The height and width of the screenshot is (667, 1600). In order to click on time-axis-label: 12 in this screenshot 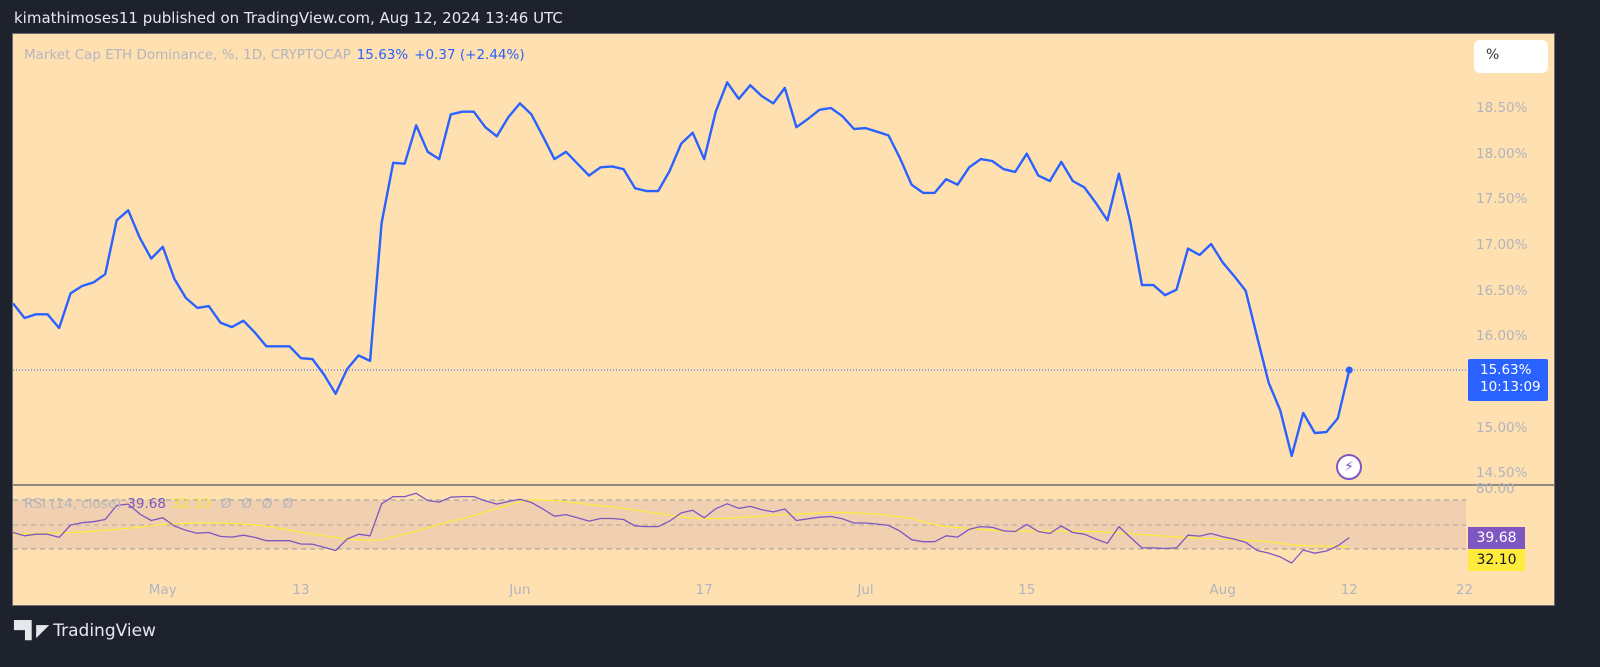, I will do `click(1349, 590)`.